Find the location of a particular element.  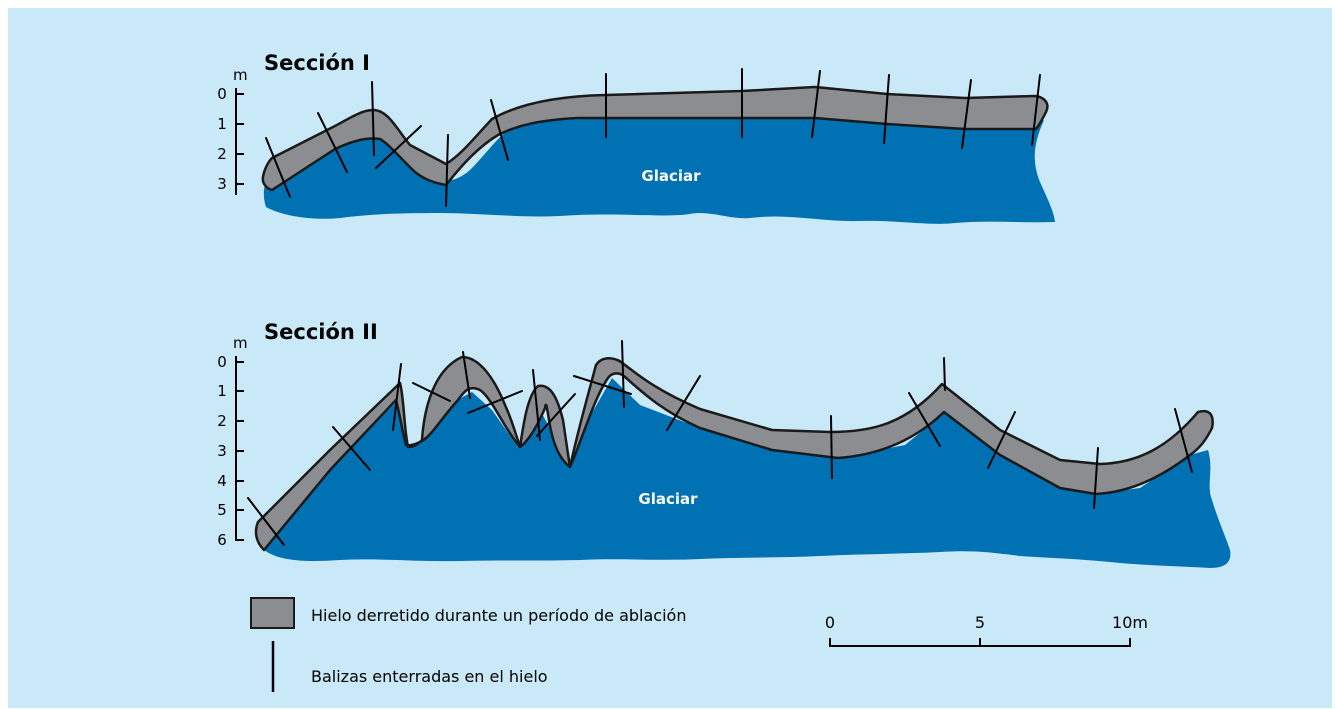

axis-tick-label: 5 is located at coordinates (222, 510).